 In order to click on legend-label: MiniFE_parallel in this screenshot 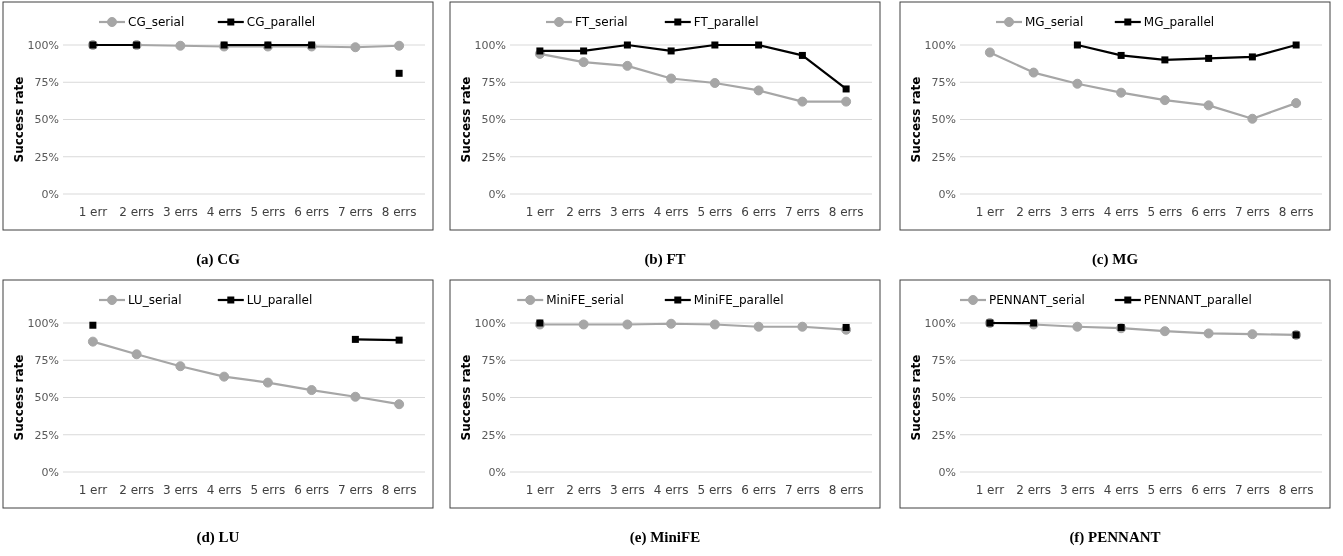, I will do `click(738, 300)`.